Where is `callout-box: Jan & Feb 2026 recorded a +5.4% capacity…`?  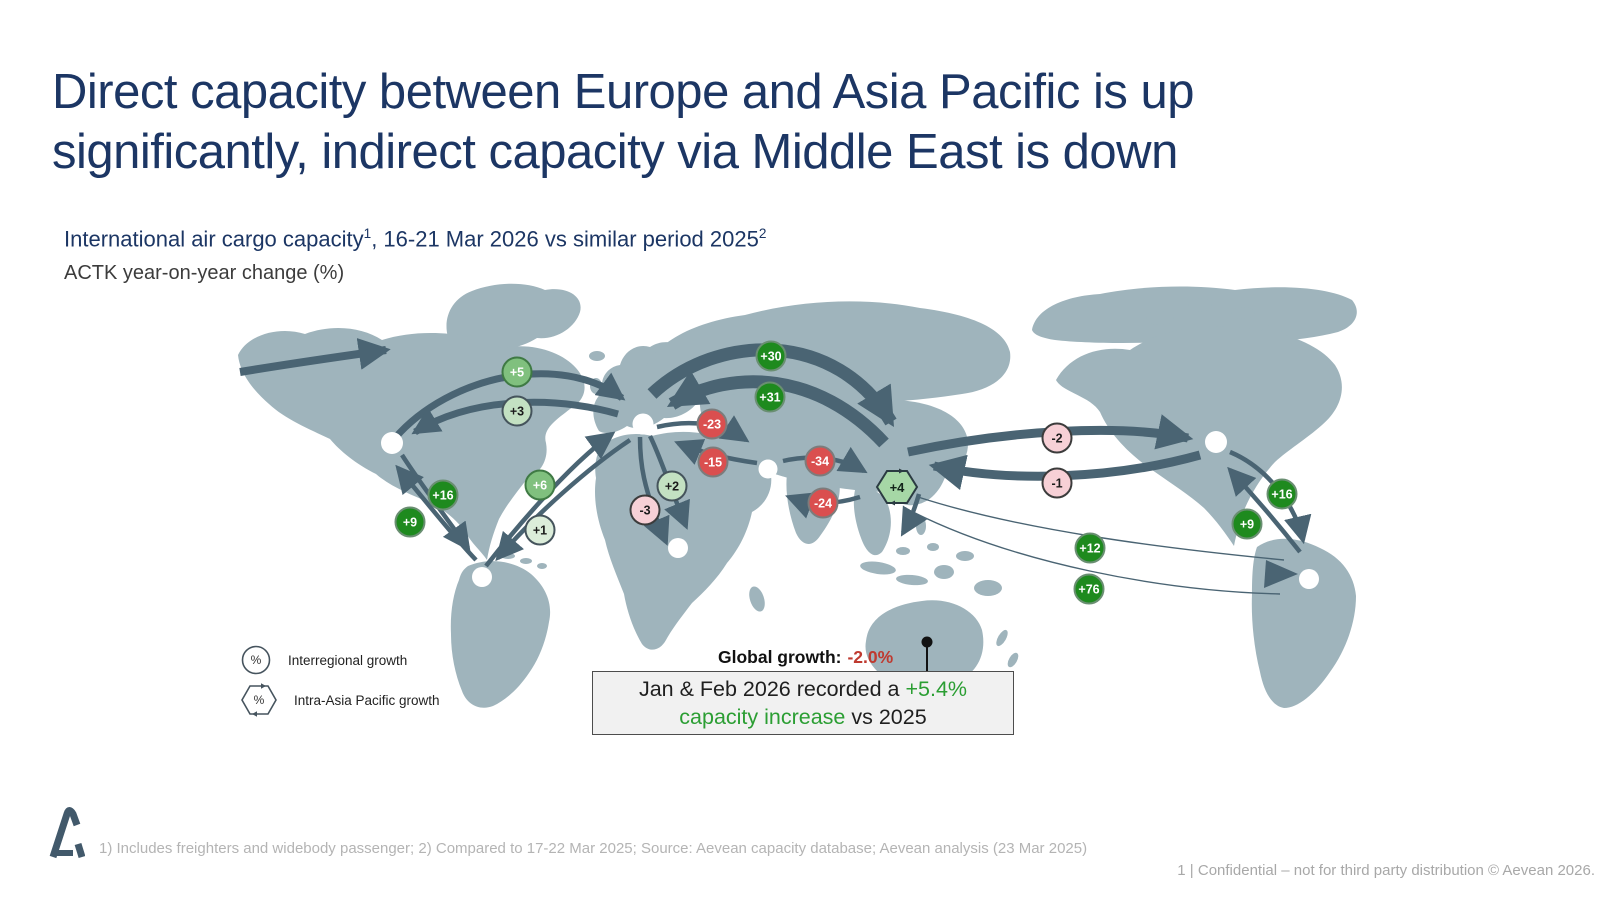
callout-box: Jan & Feb 2026 recorded a +5.4% capacity… is located at coordinates (803, 703).